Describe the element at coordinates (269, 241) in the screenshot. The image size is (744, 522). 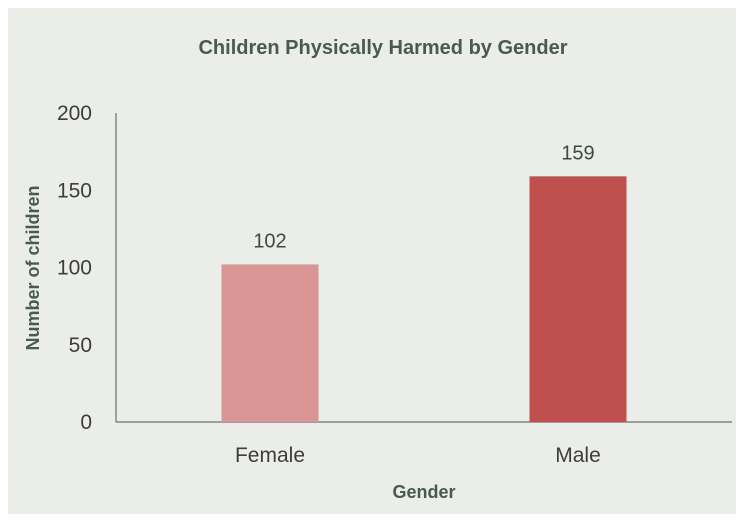
I see `data-label: 102` at that location.